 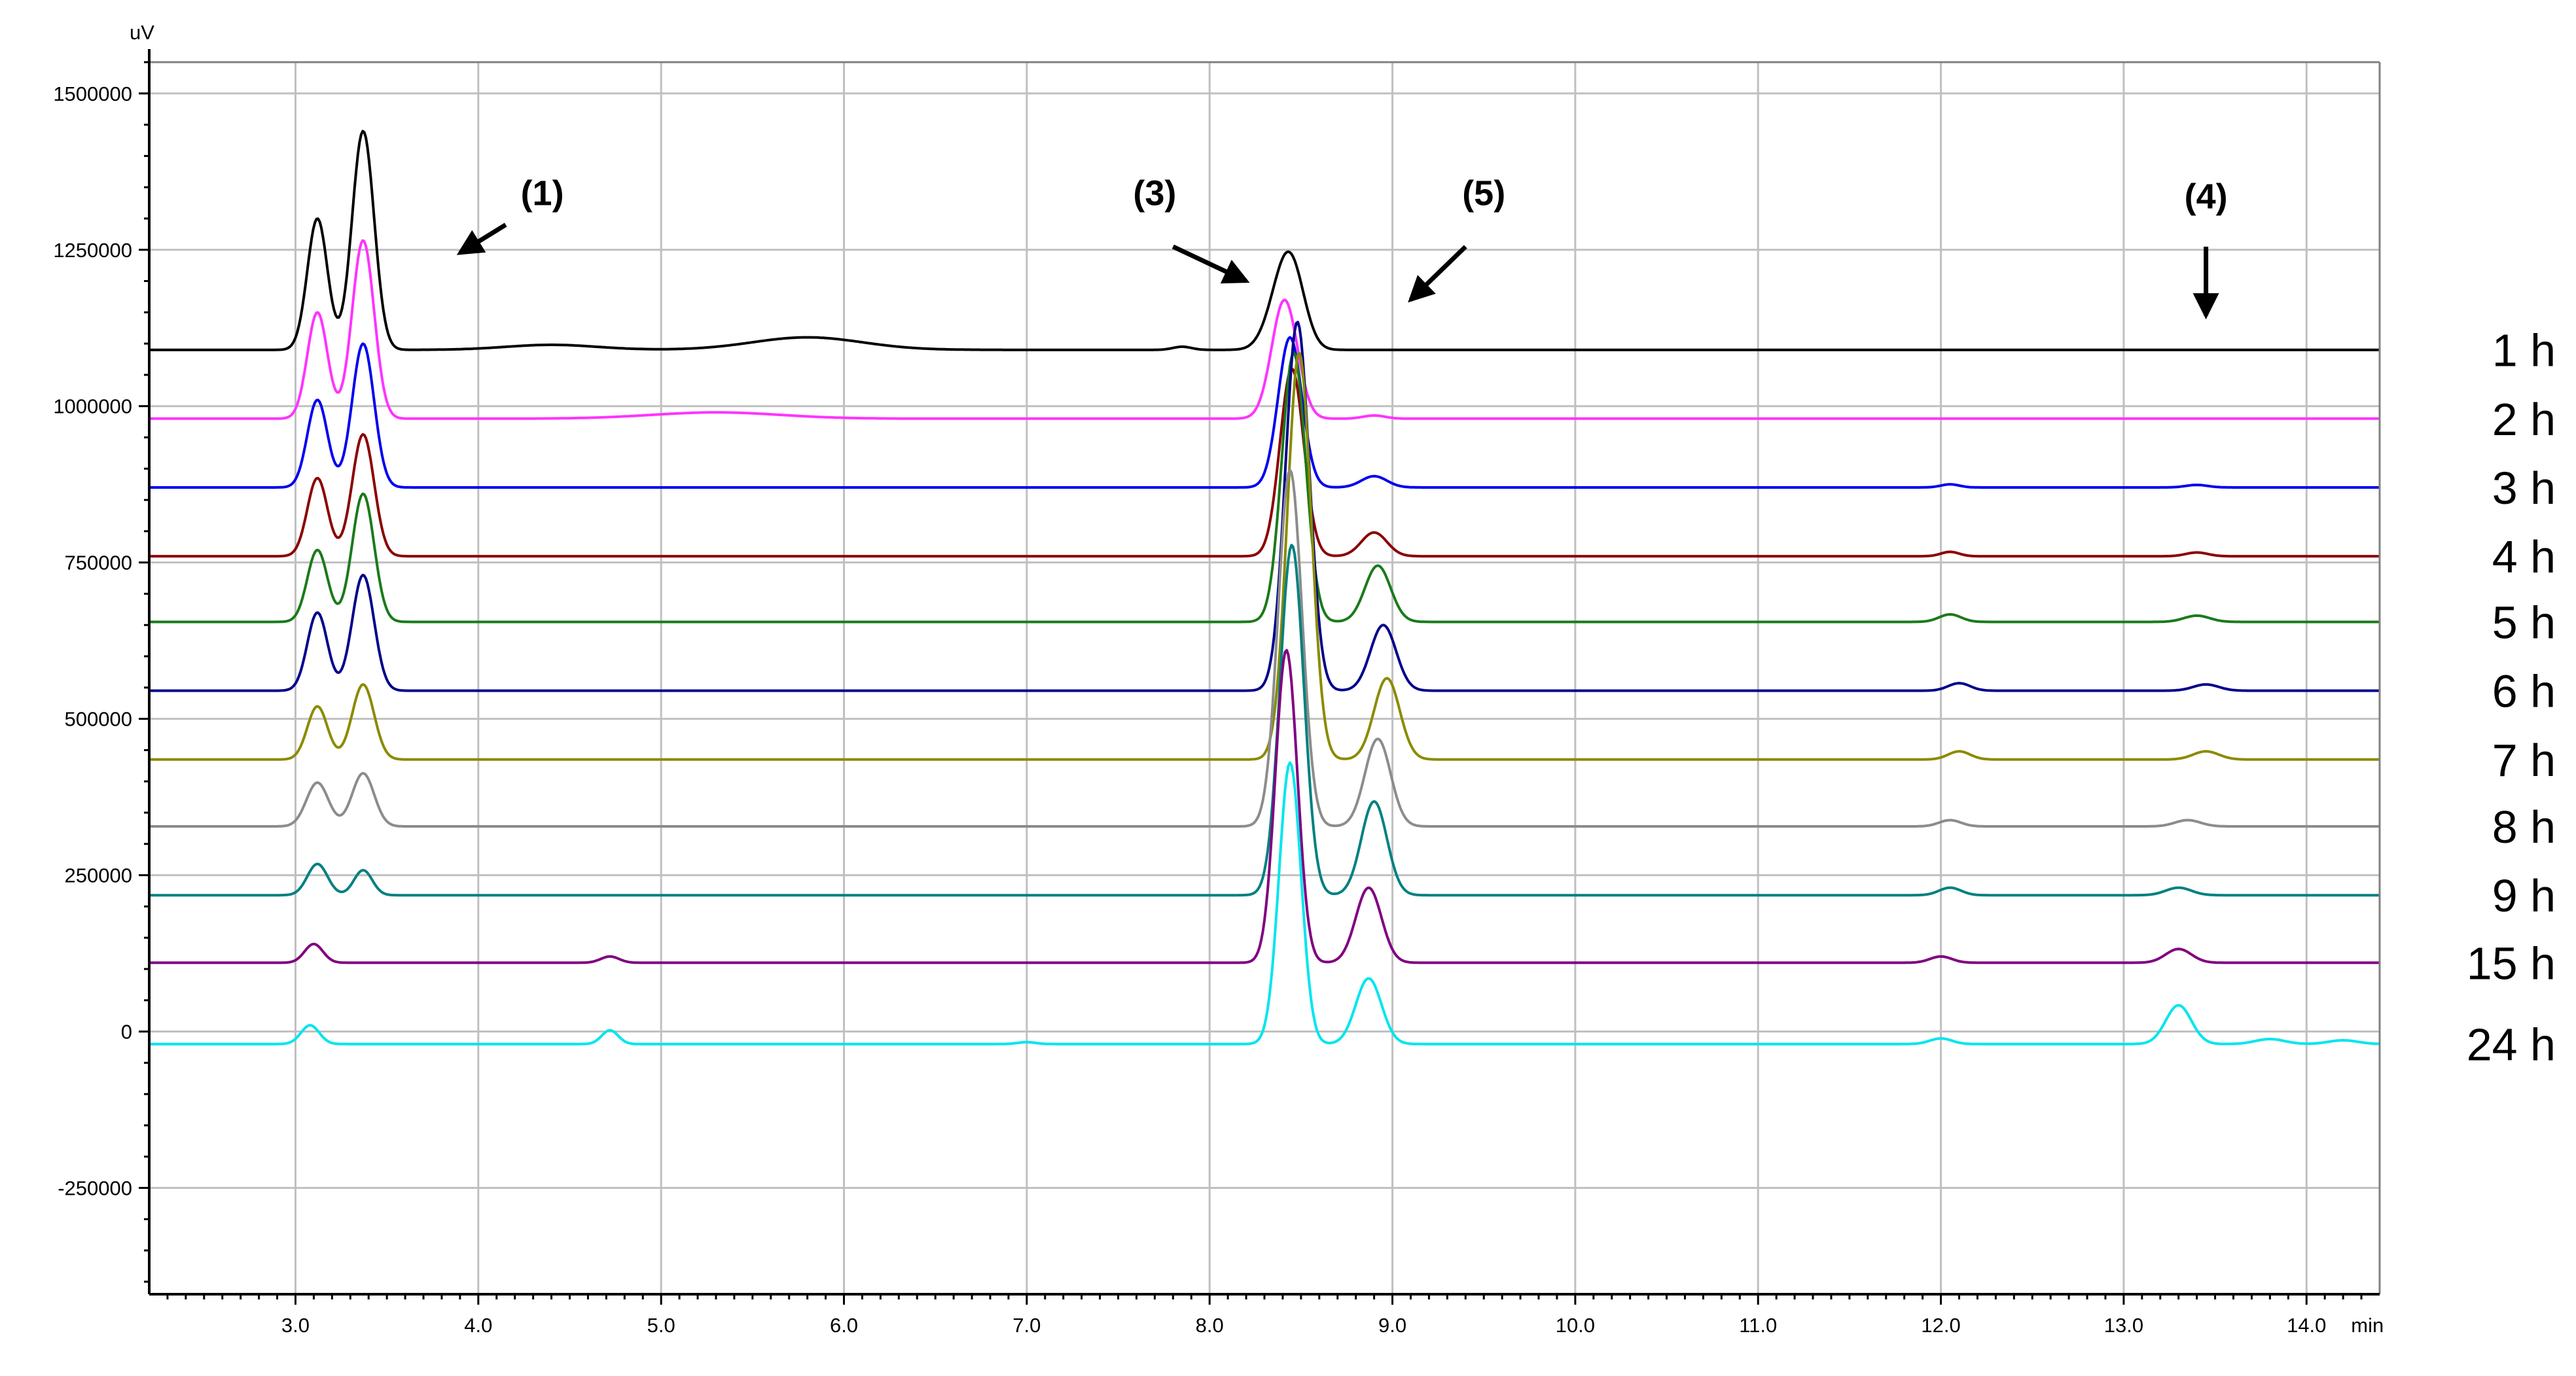 I want to click on legend: 1 h 2 h 3 h 4 h 5 h 6 h 7 h 8 h 9 h 15 h 24 h, so click(x=2511, y=698).